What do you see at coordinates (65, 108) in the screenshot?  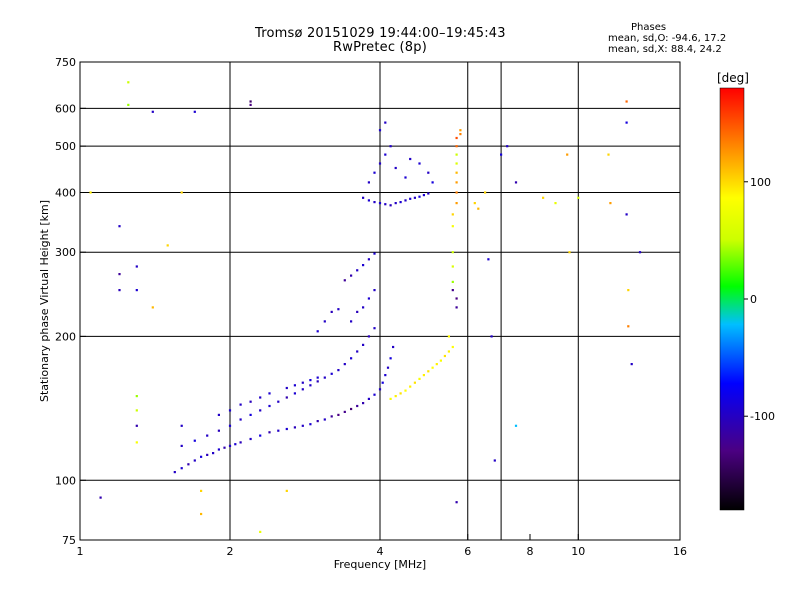 I see `y-tick-label: 600` at bounding box center [65, 108].